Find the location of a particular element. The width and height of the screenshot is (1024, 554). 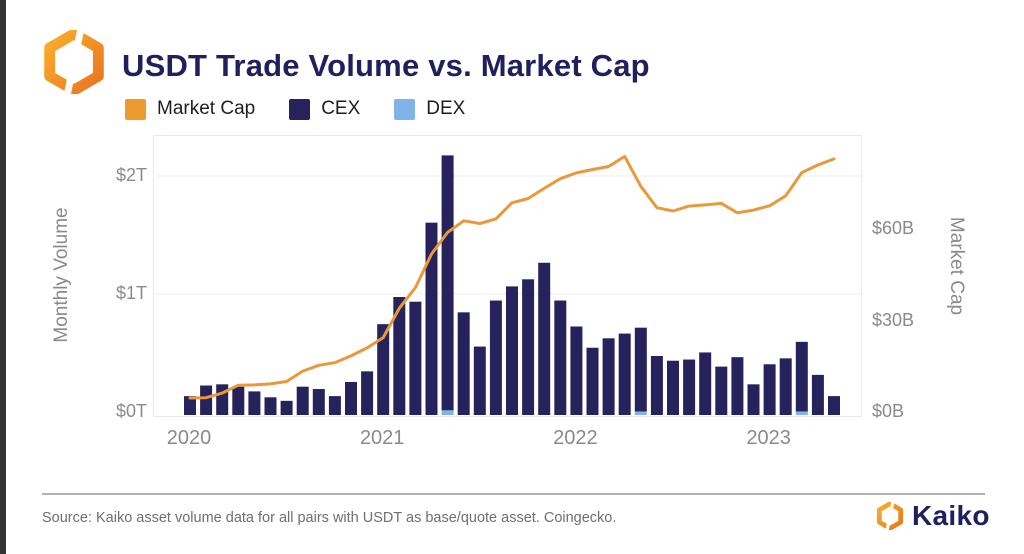

page-title: USDT Trade Volume vs. Market Cap is located at coordinates (386, 65).